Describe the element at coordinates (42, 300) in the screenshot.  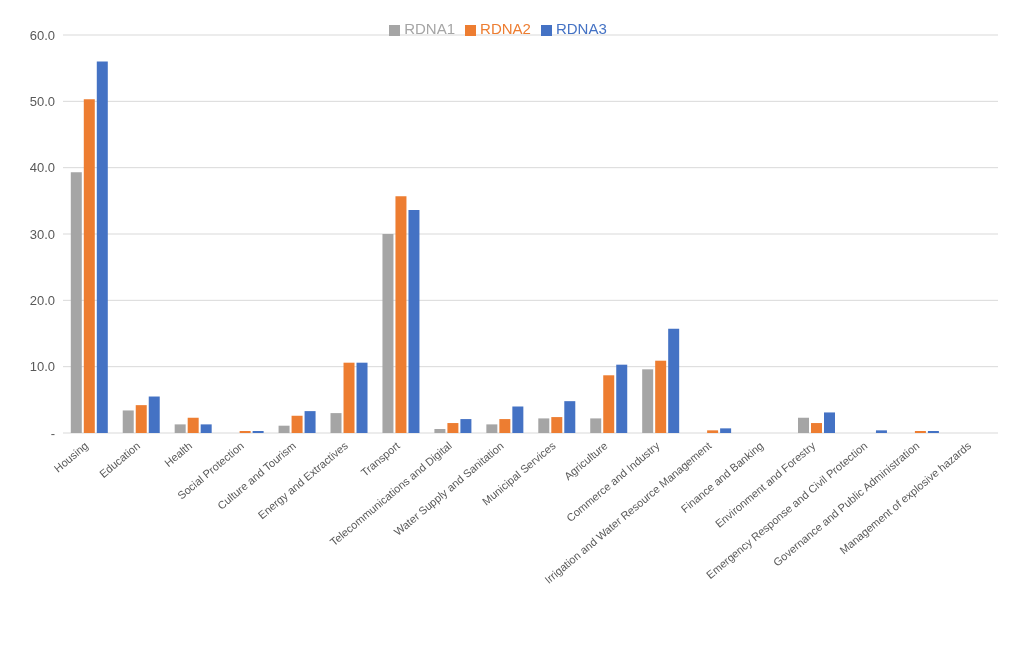
I see `y-tick-label: 20.0` at that location.